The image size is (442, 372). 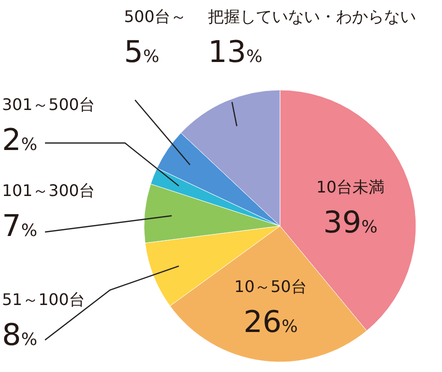 What do you see at coordinates (20, 140) in the screenshot?
I see `data-label: 2%` at bounding box center [20, 140].